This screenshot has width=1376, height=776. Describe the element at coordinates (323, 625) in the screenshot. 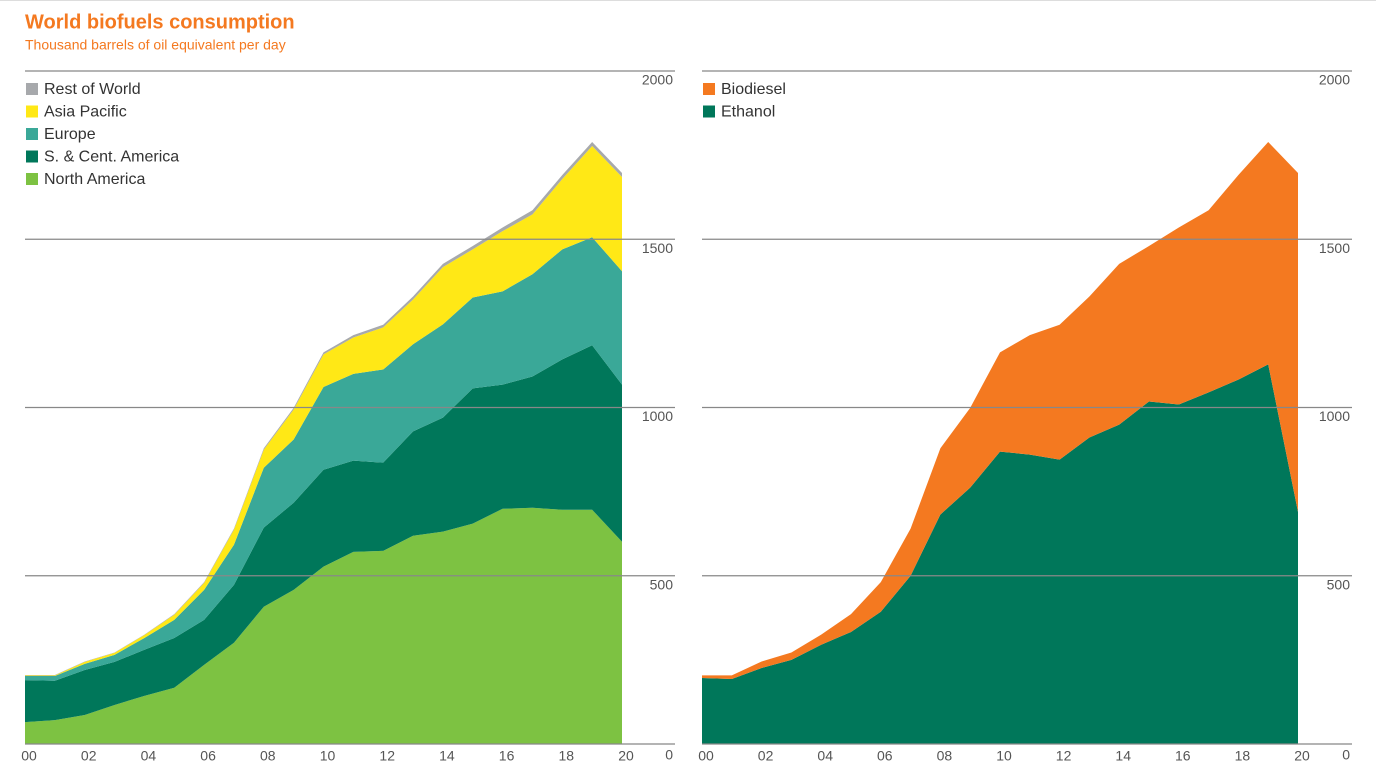

I see `area` at that location.